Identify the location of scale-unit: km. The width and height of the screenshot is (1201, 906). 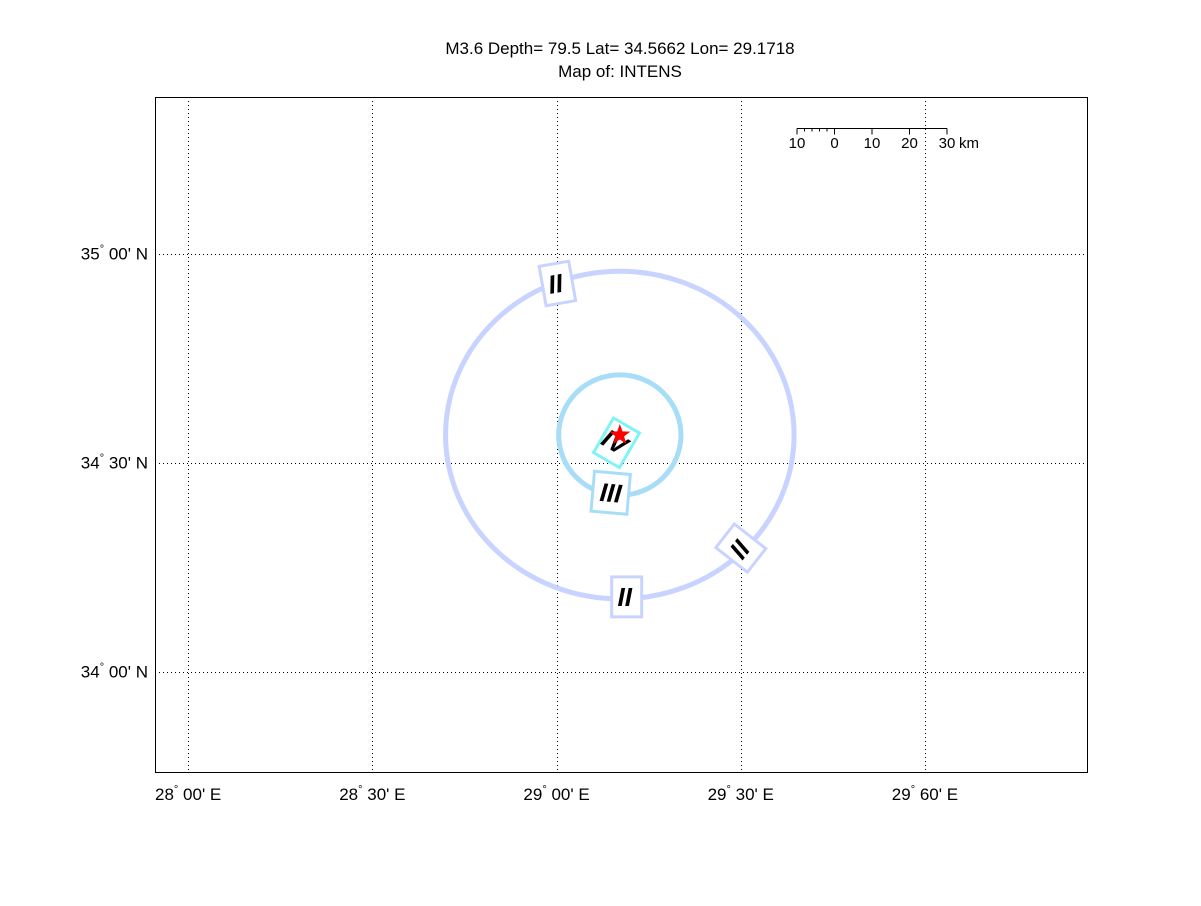
(969, 143).